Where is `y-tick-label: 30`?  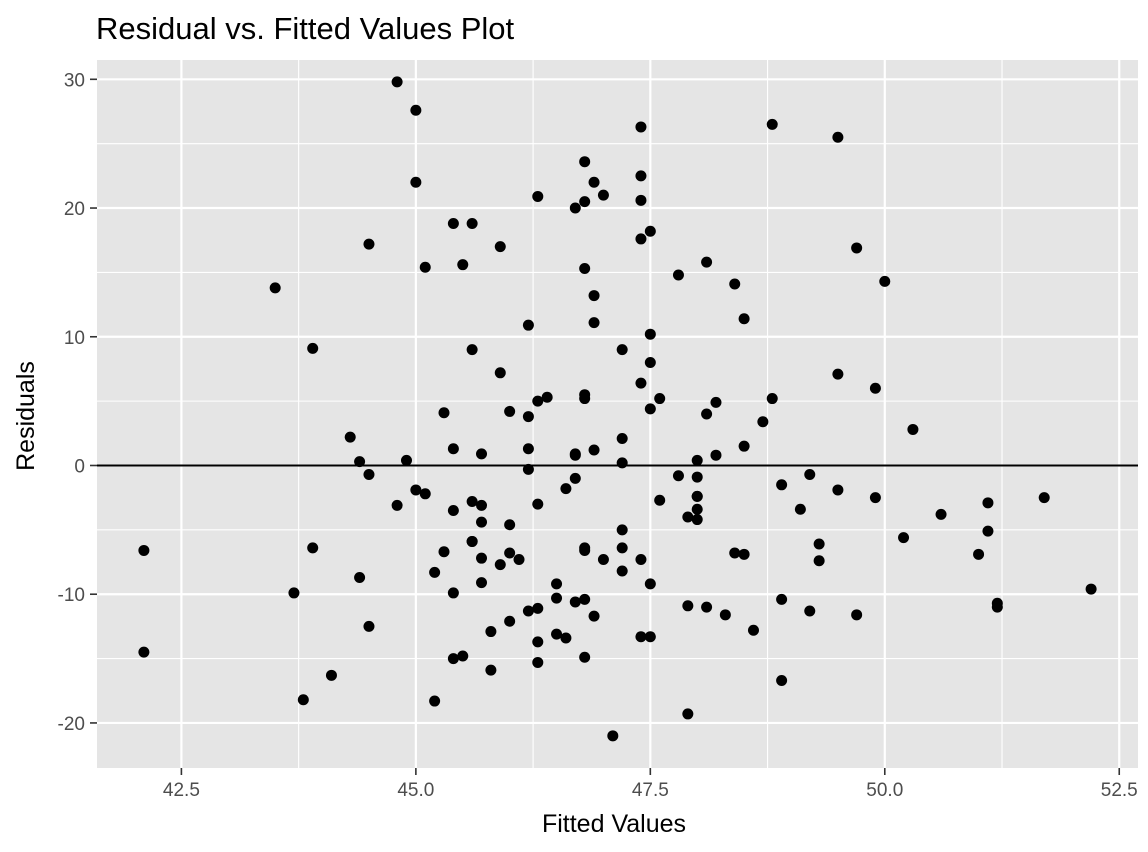 y-tick-label: 30 is located at coordinates (74, 80).